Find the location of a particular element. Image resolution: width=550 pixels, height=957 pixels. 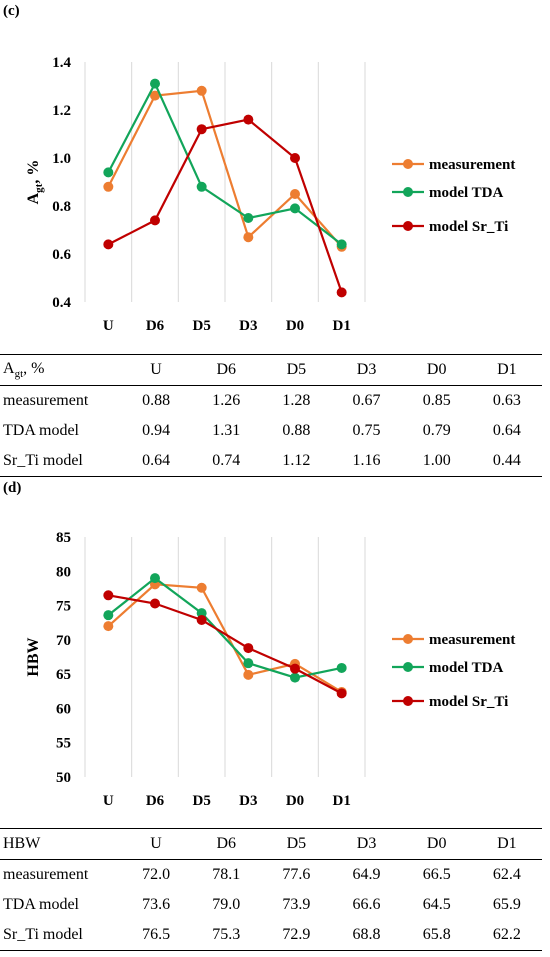

x-tick-label: D1 is located at coordinates (341, 801).